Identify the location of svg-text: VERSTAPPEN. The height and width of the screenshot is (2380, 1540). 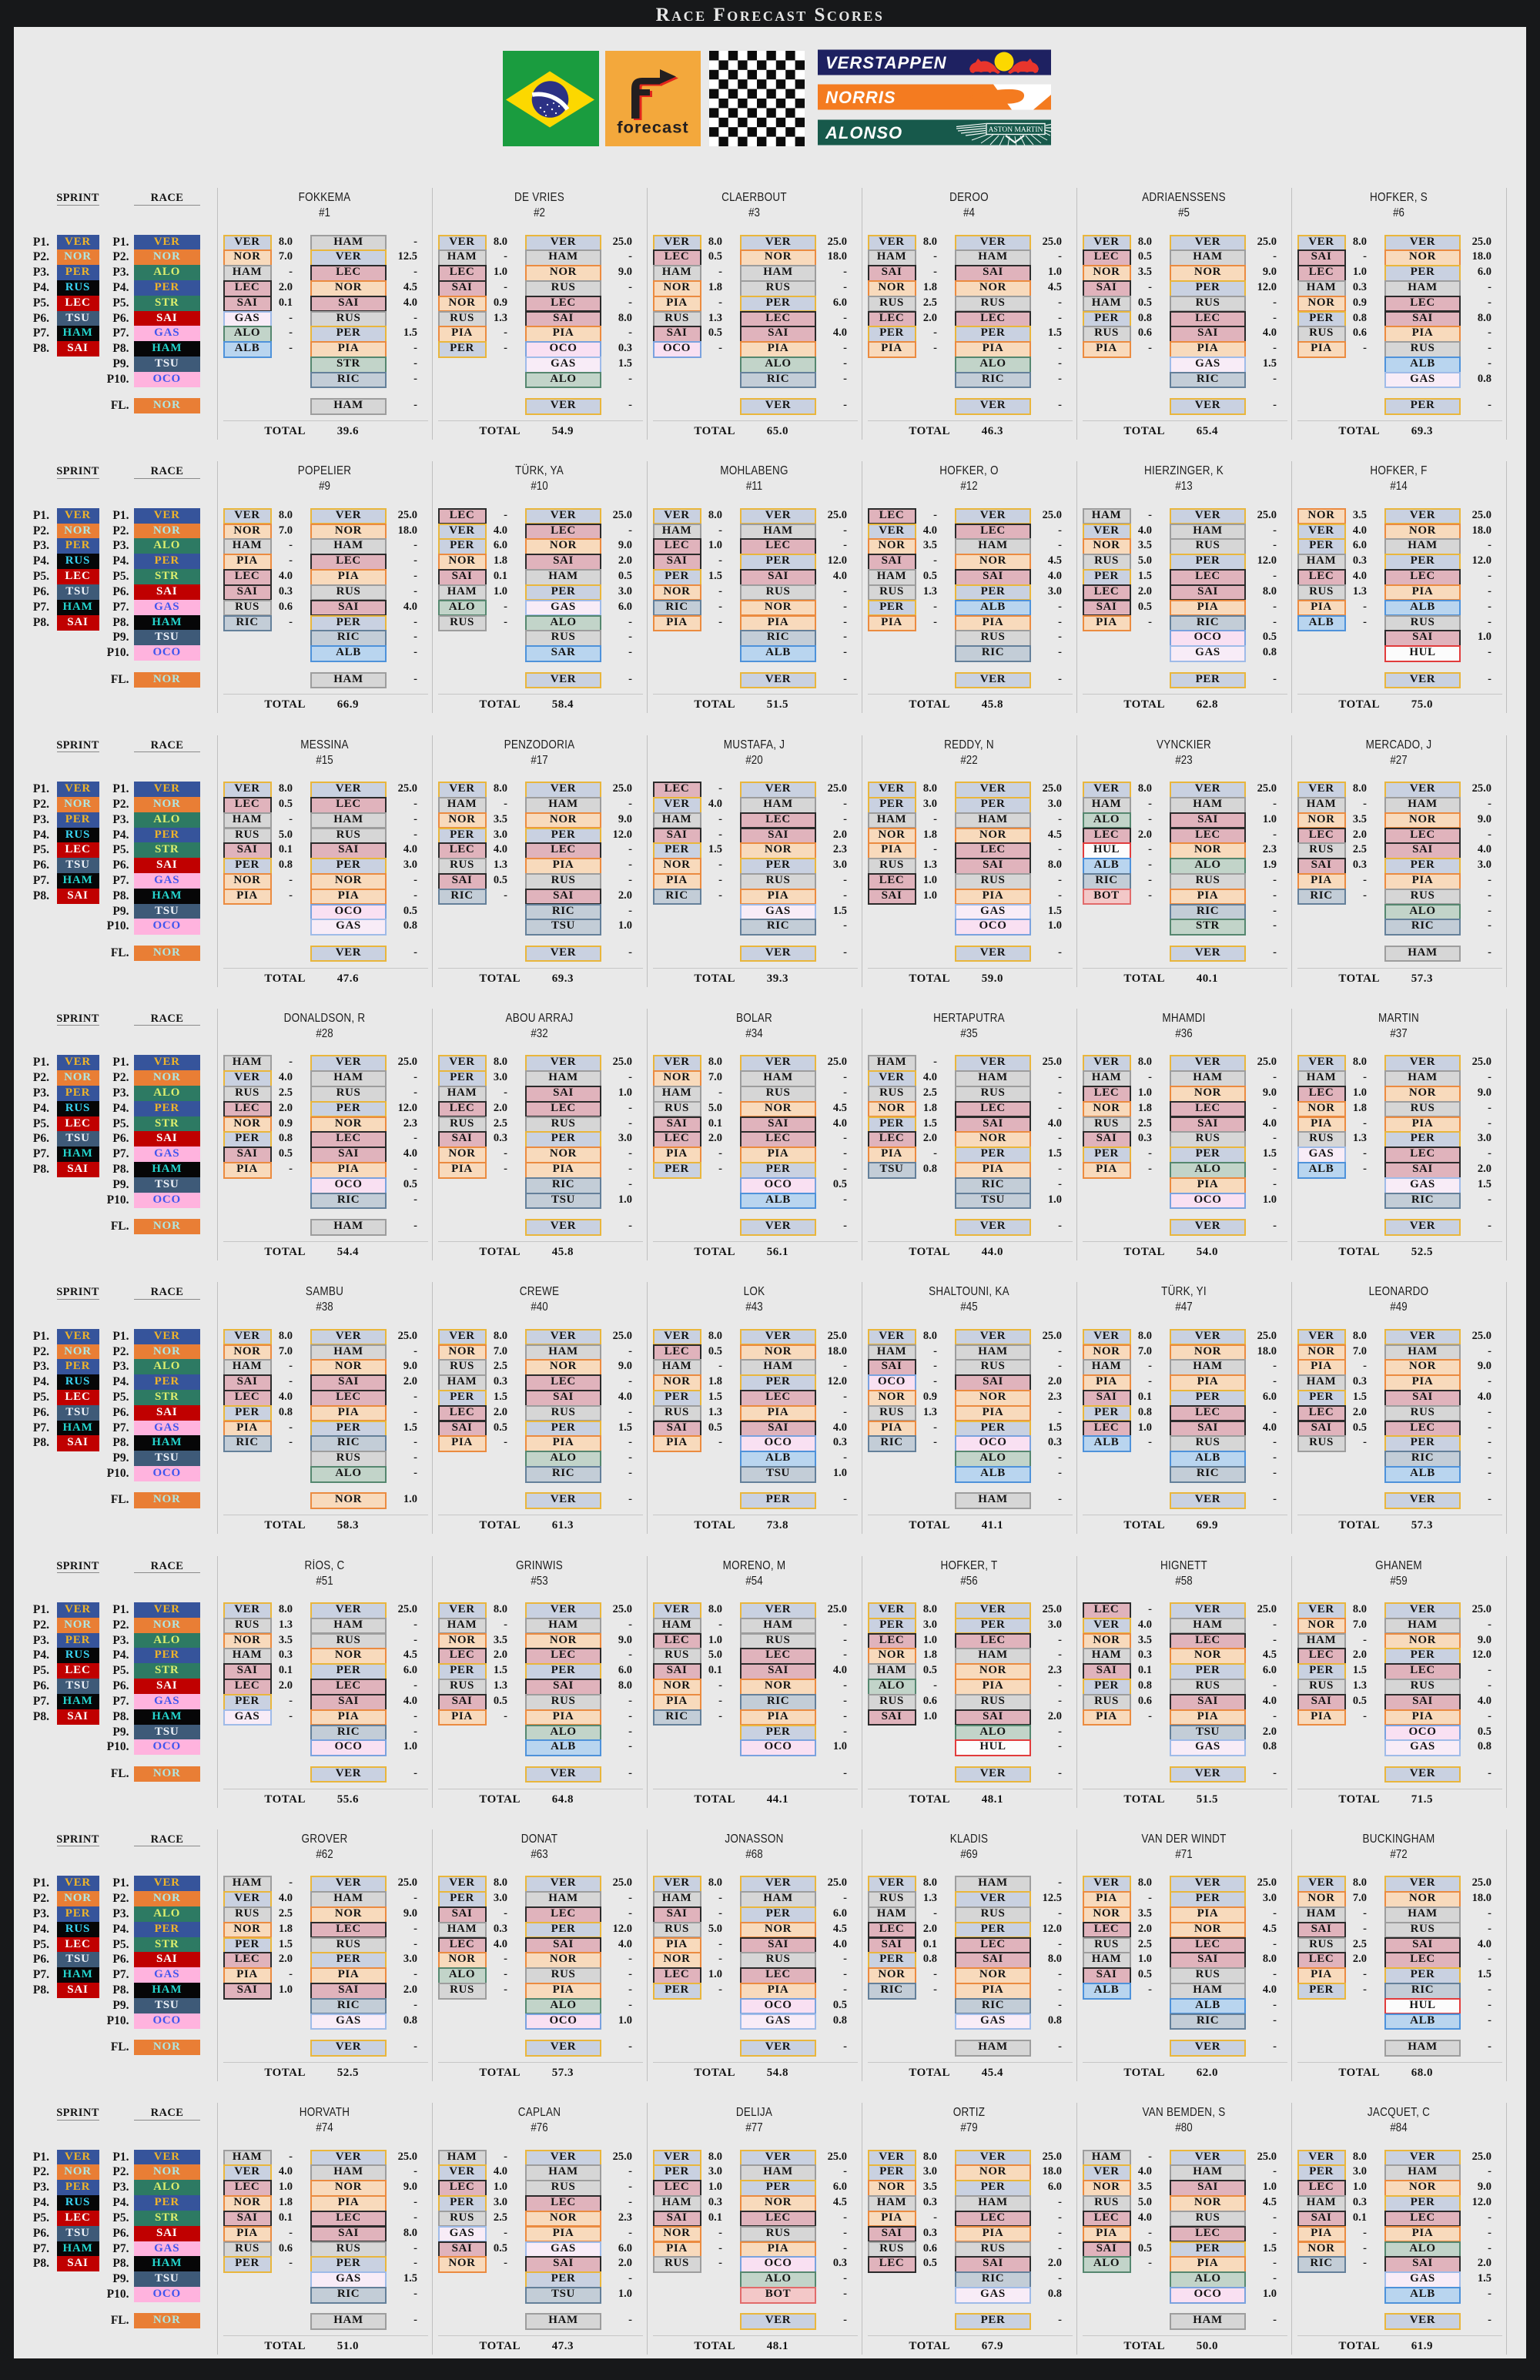
(886, 63).